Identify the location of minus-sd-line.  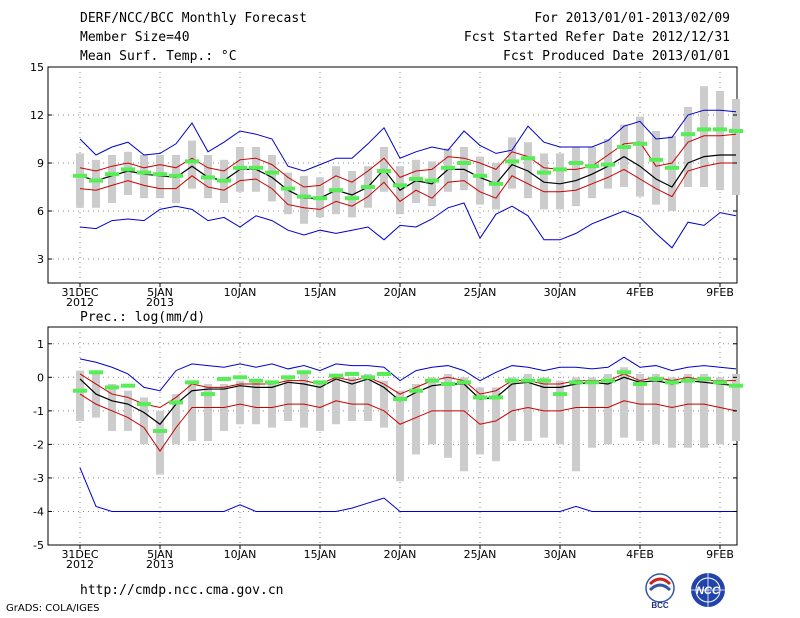
(408, 422).